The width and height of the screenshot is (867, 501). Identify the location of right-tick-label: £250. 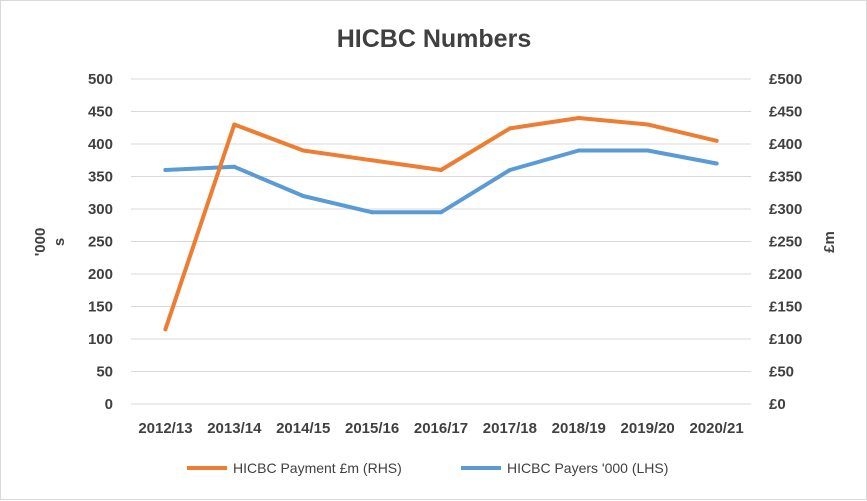
(785, 242).